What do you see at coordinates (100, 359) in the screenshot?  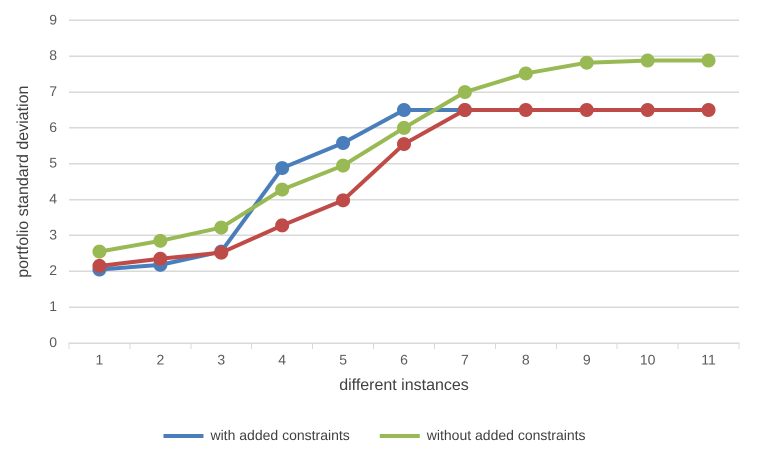 I see `x-tick-label: 1` at bounding box center [100, 359].